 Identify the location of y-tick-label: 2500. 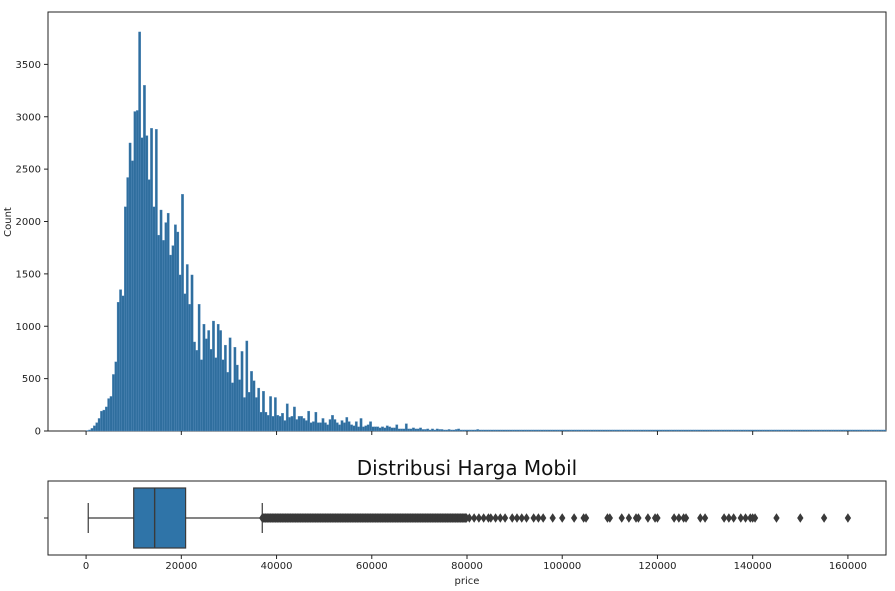
(28, 170).